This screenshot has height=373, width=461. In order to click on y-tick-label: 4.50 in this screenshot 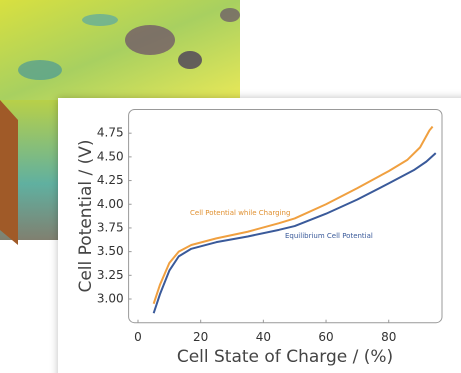, I will do `click(110, 156)`.